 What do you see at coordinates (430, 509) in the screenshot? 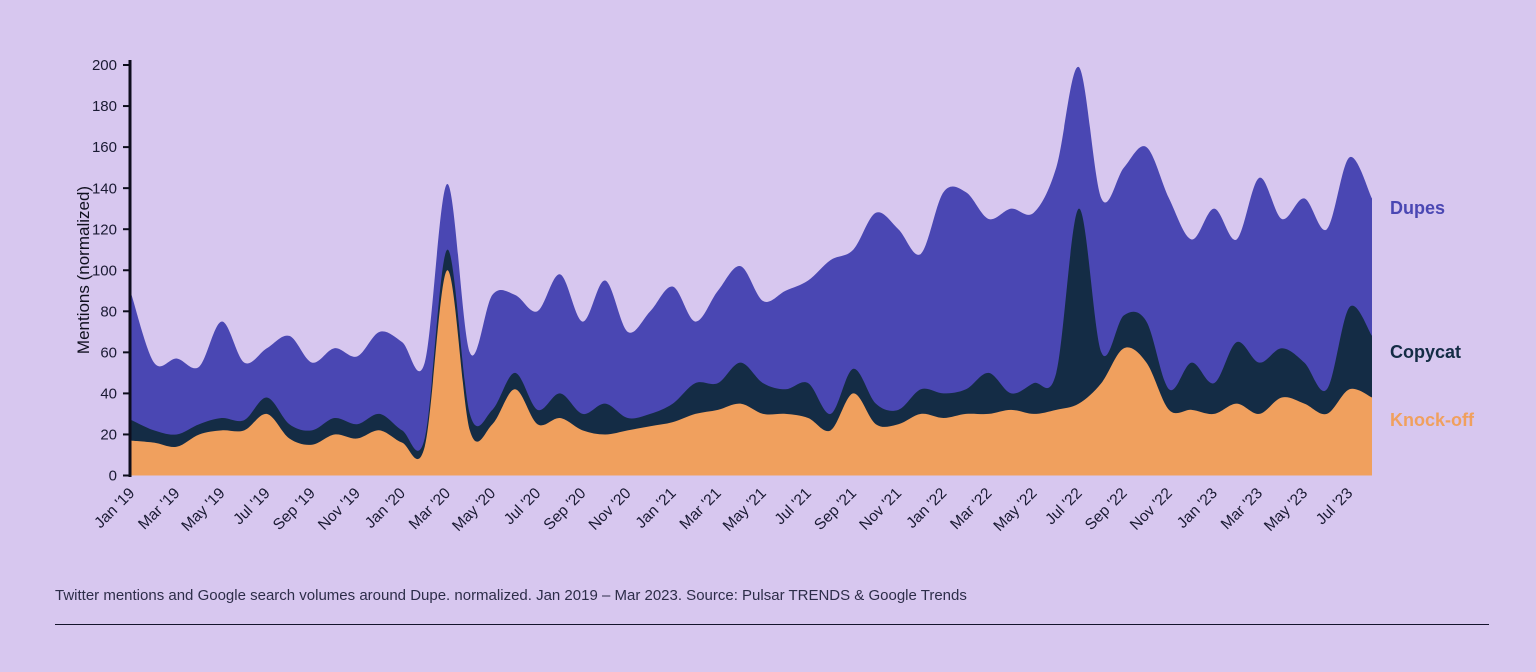
I see `x-tick-label: Mar '20` at bounding box center [430, 509].